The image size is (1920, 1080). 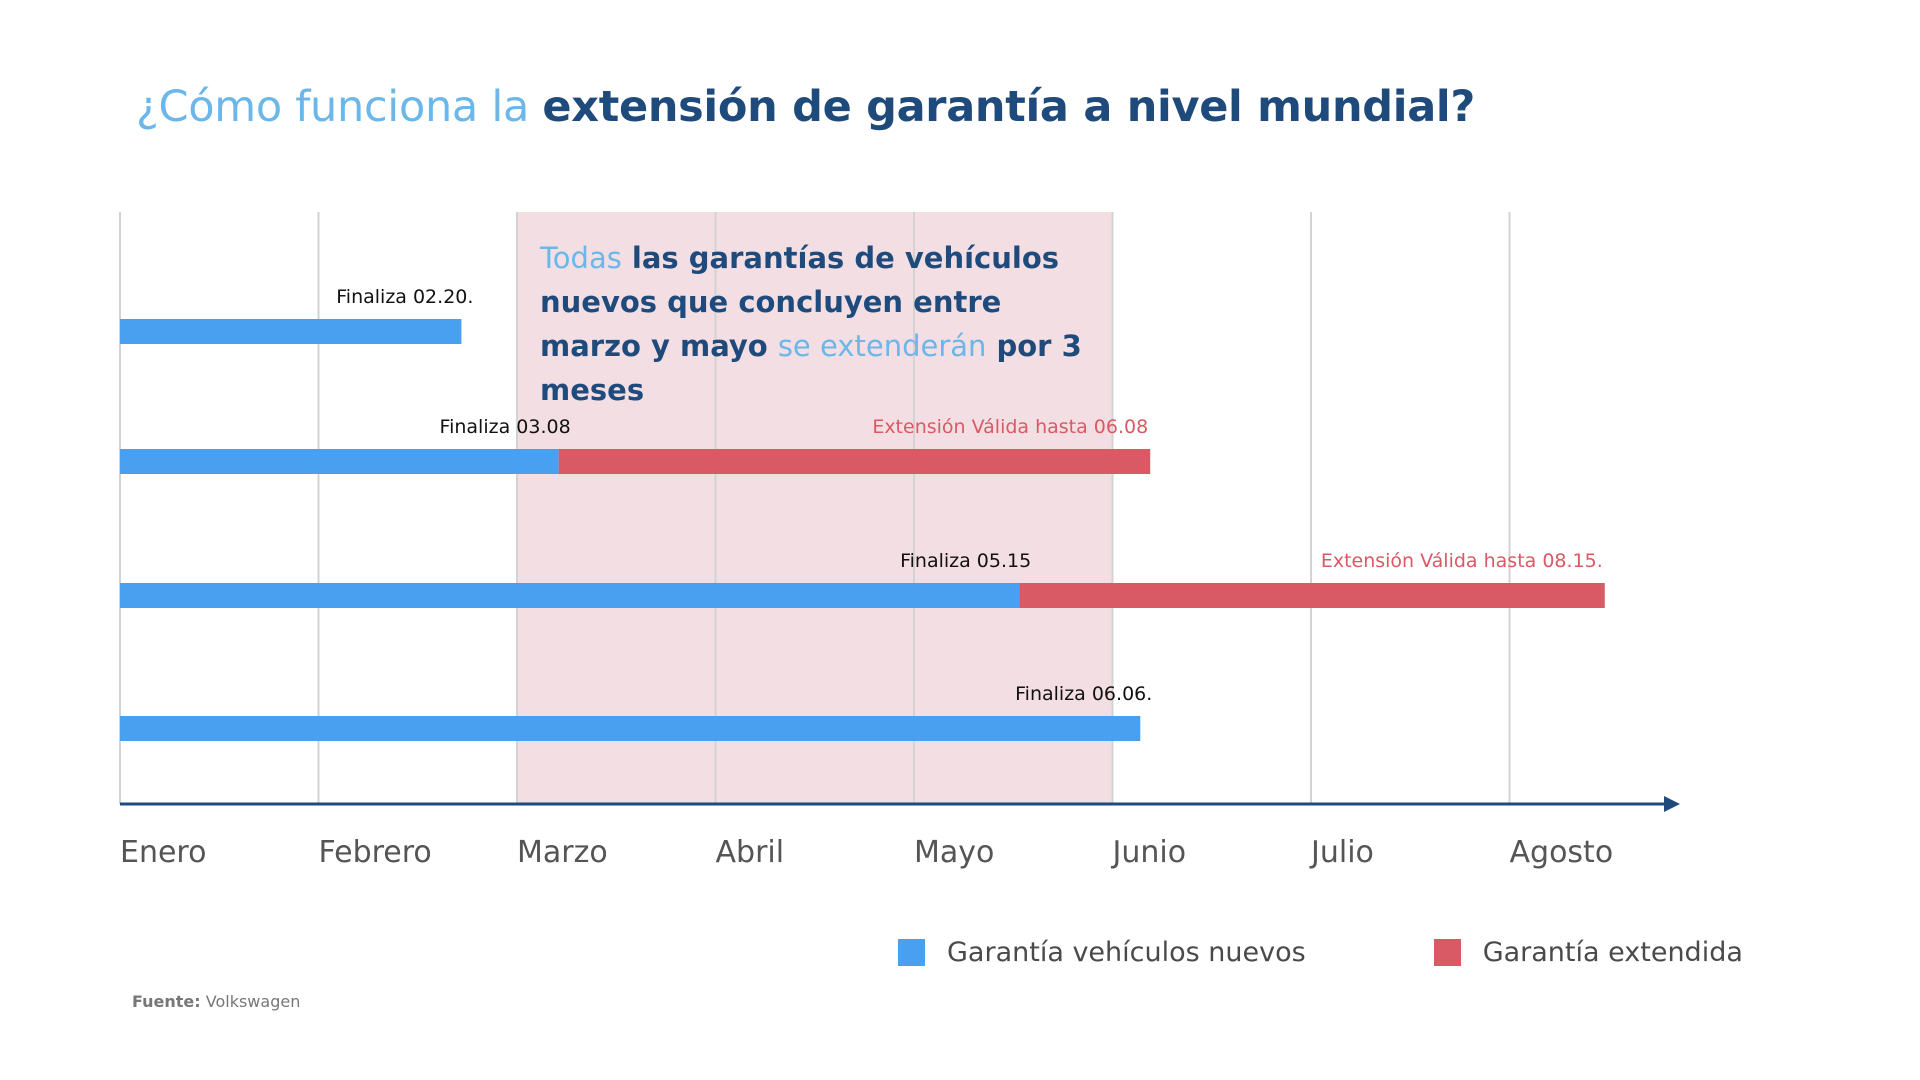 What do you see at coordinates (163, 852) in the screenshot?
I see `month-label-enero: Enero` at bounding box center [163, 852].